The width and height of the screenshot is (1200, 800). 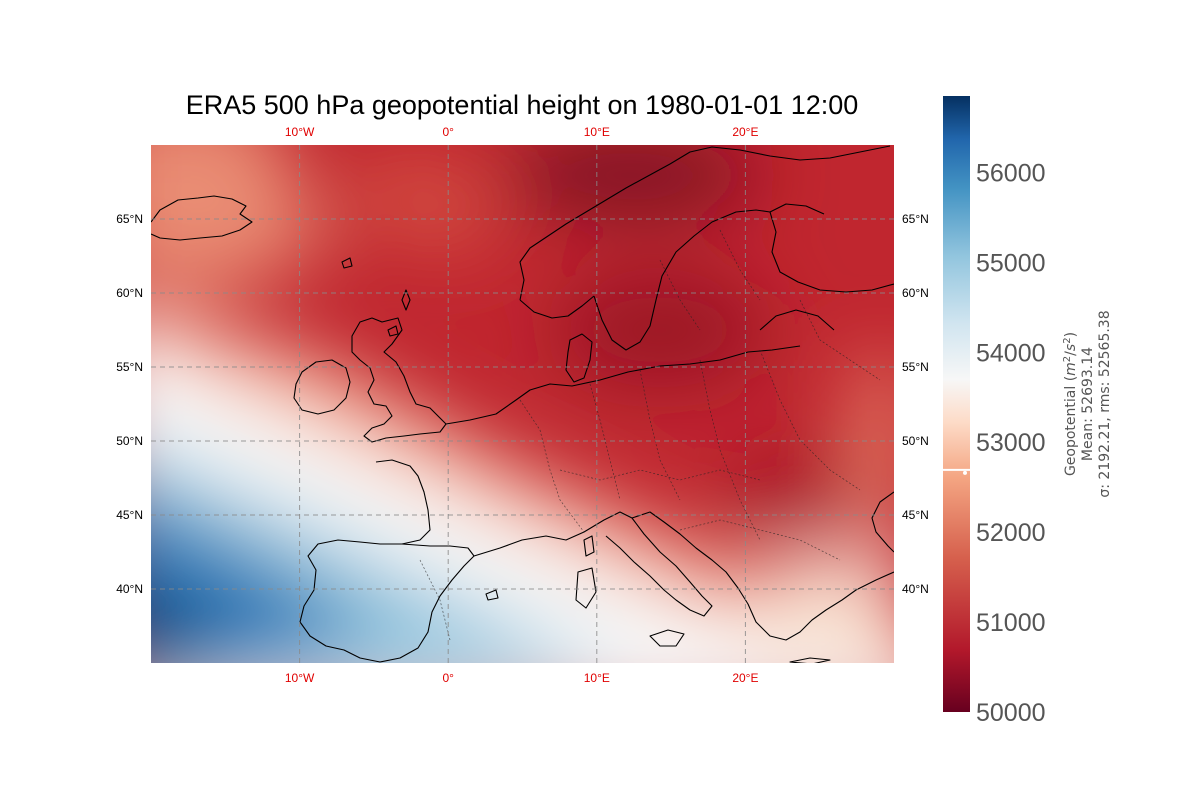 I want to click on lon-label-bottom-1: 0°, so click(x=448, y=678).